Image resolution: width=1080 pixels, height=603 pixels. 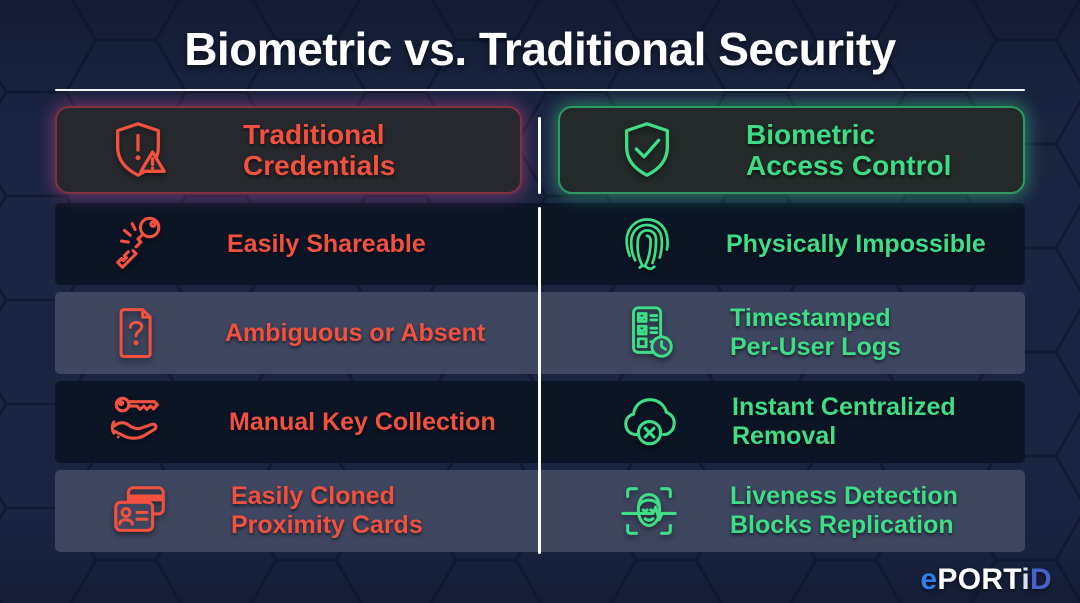 What do you see at coordinates (1041, 579) in the screenshot?
I see `brand-part: D` at bounding box center [1041, 579].